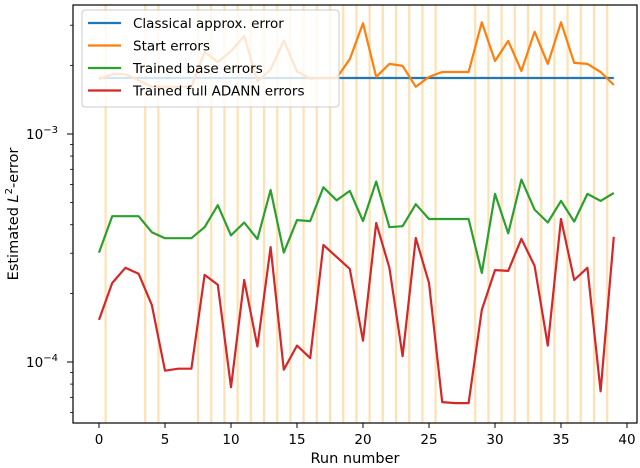  Describe the element at coordinates (13, 214) in the screenshot. I see `y-axis-label: Estimated L2-error` at that location.